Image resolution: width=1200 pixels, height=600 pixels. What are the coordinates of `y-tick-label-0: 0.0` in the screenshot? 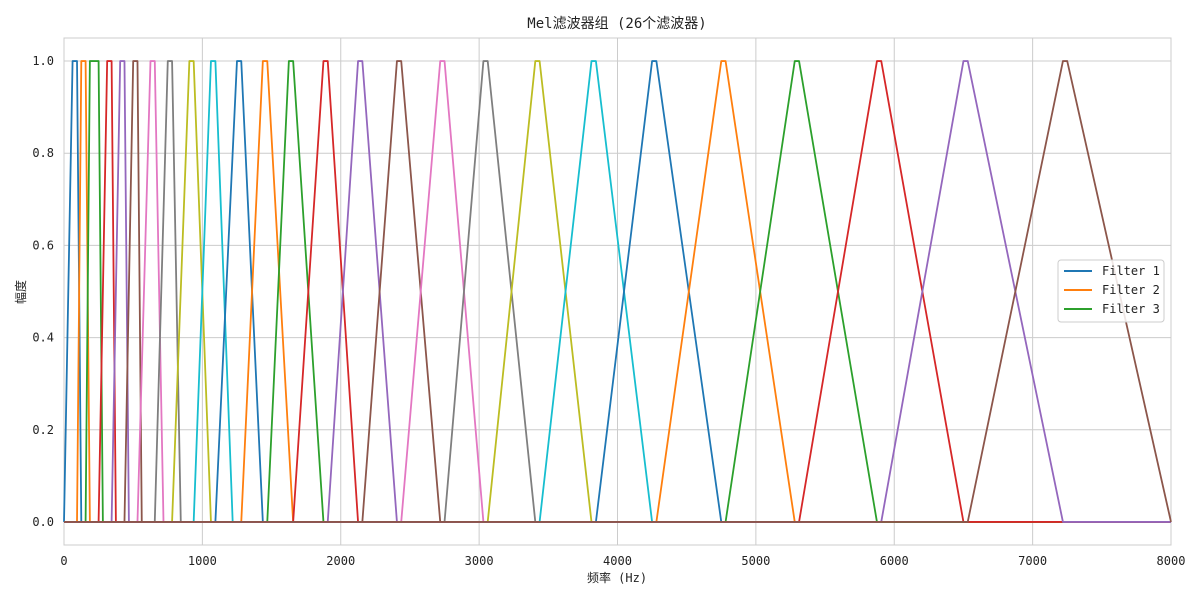 It's located at (43, 522).